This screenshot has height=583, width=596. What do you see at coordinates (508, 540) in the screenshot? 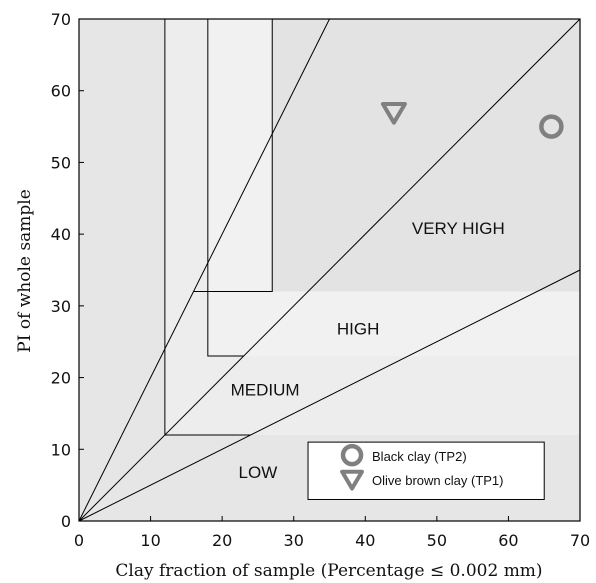
I see `x-tick-label: 60` at bounding box center [508, 540].